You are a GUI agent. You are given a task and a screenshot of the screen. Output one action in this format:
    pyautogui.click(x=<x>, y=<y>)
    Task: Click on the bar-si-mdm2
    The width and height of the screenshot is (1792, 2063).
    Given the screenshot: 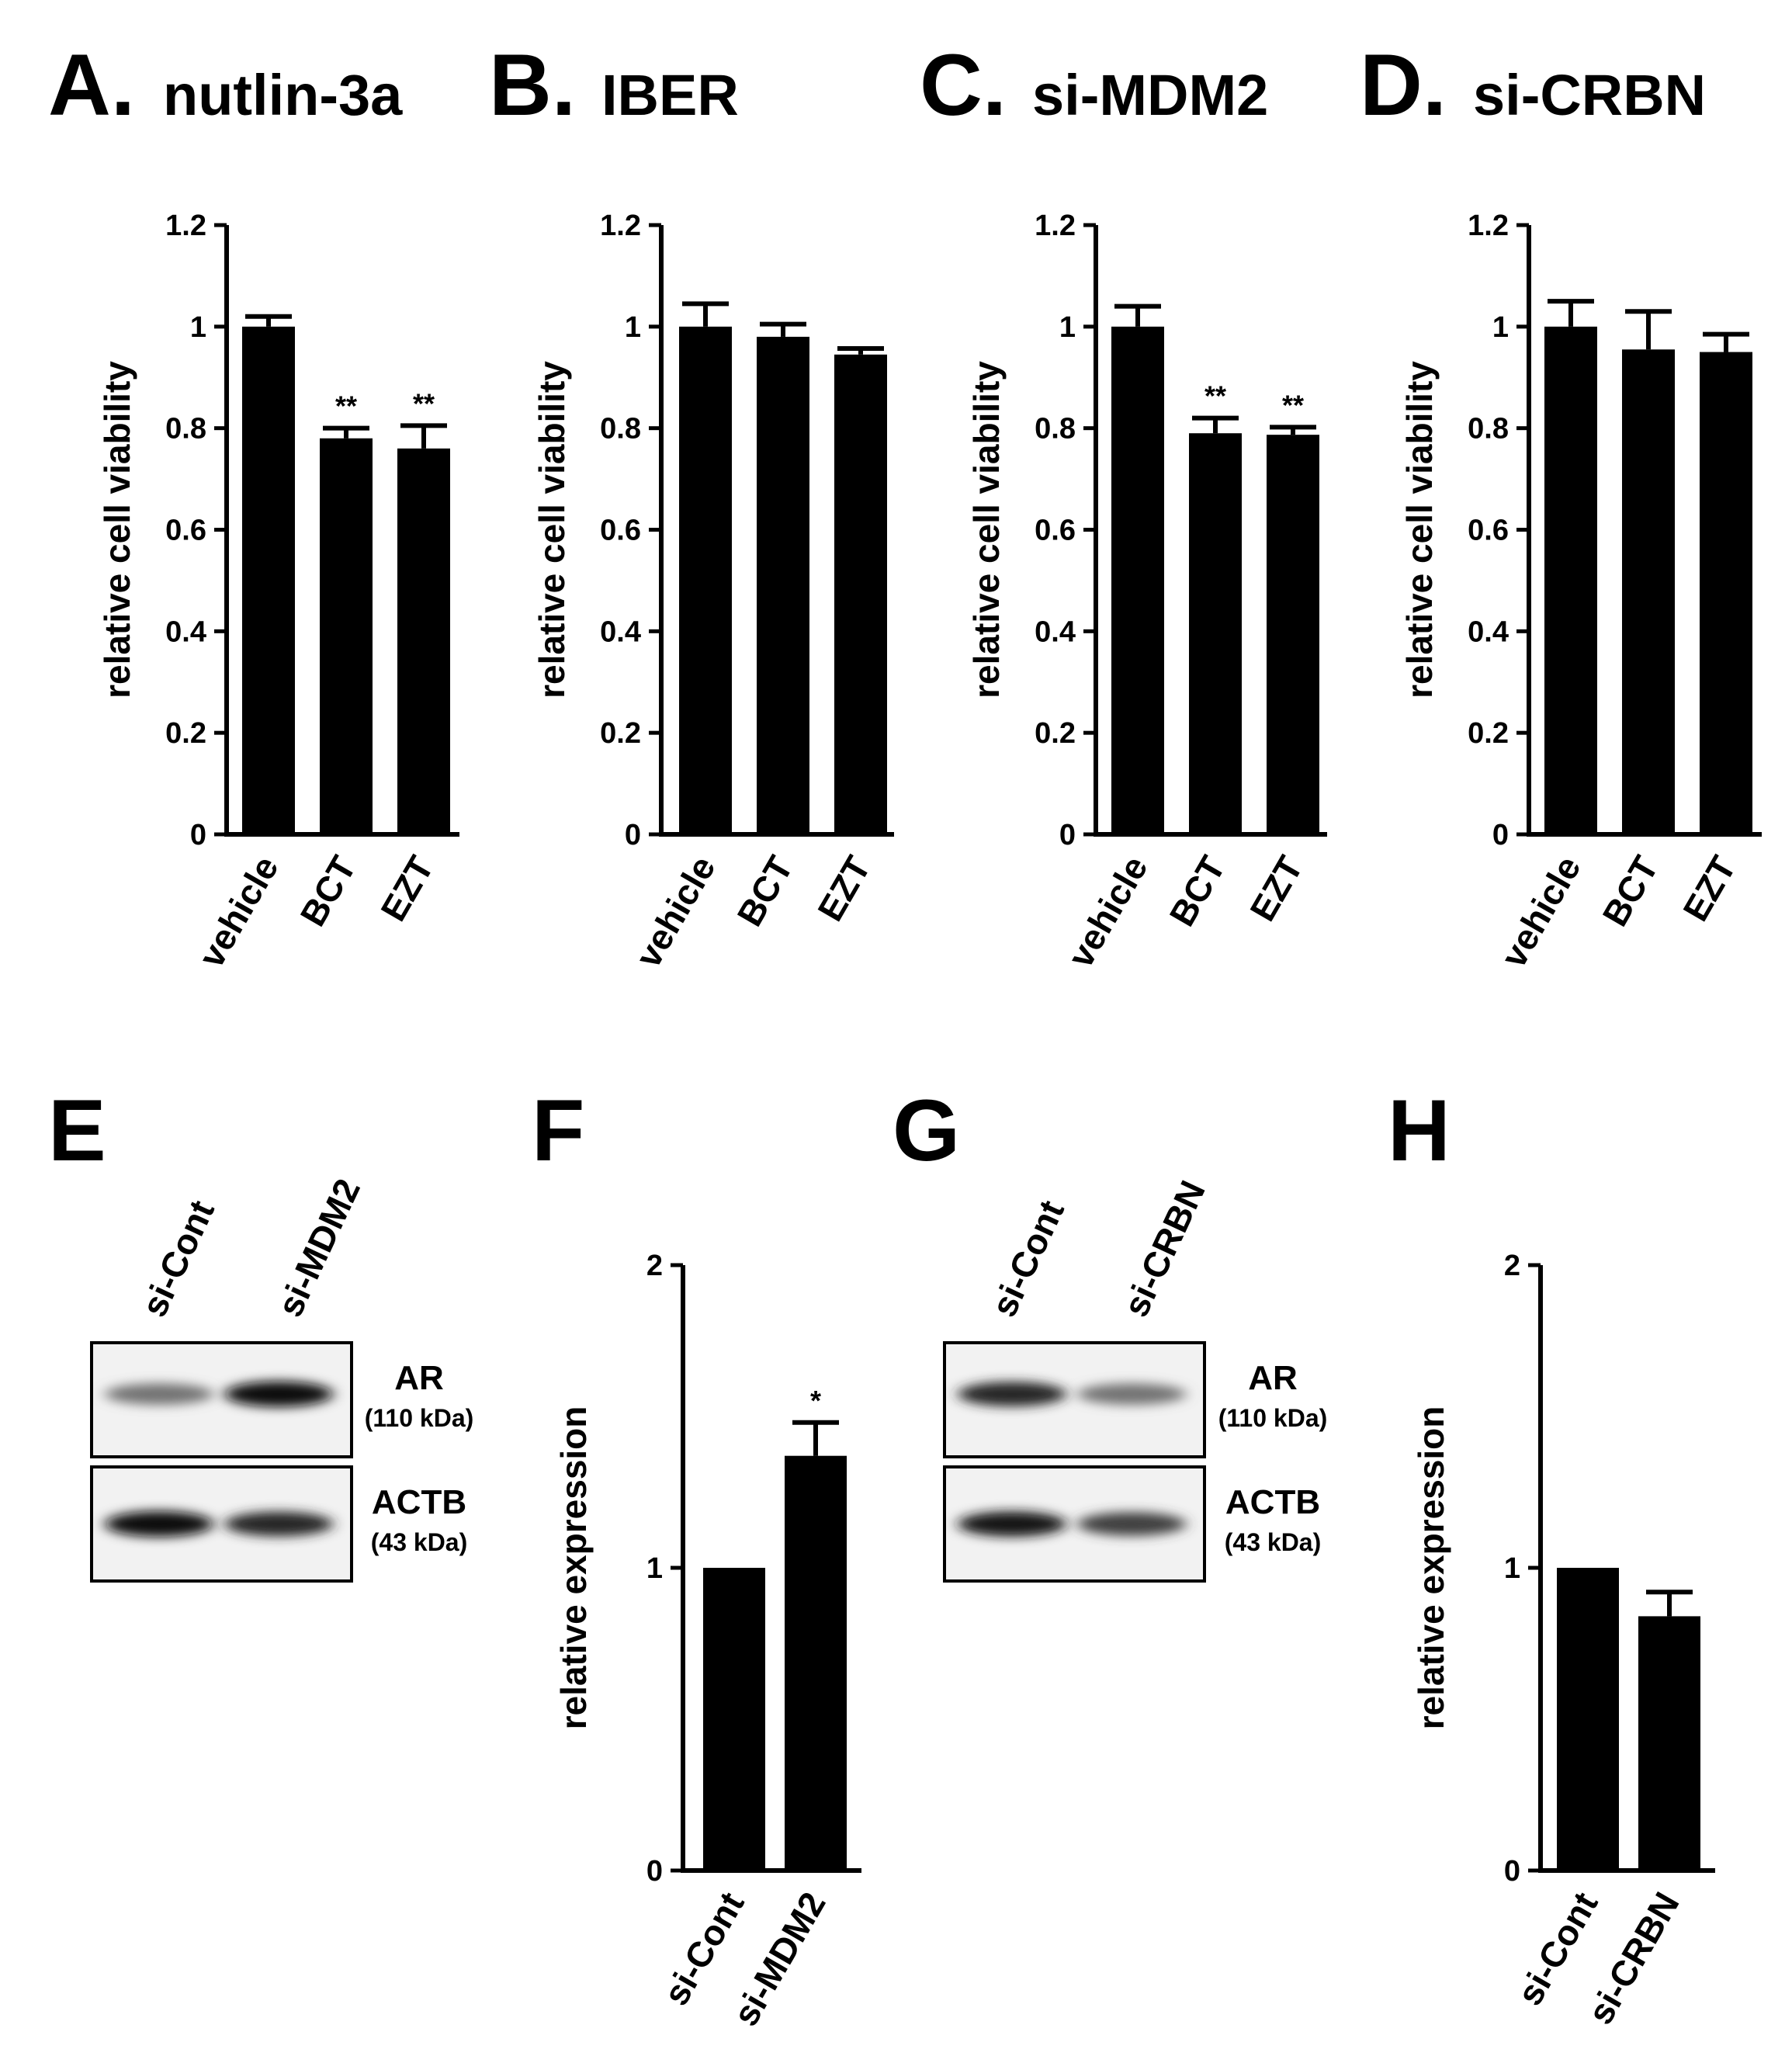 What is the action you would take?
    pyautogui.click(x=816, y=1663)
    